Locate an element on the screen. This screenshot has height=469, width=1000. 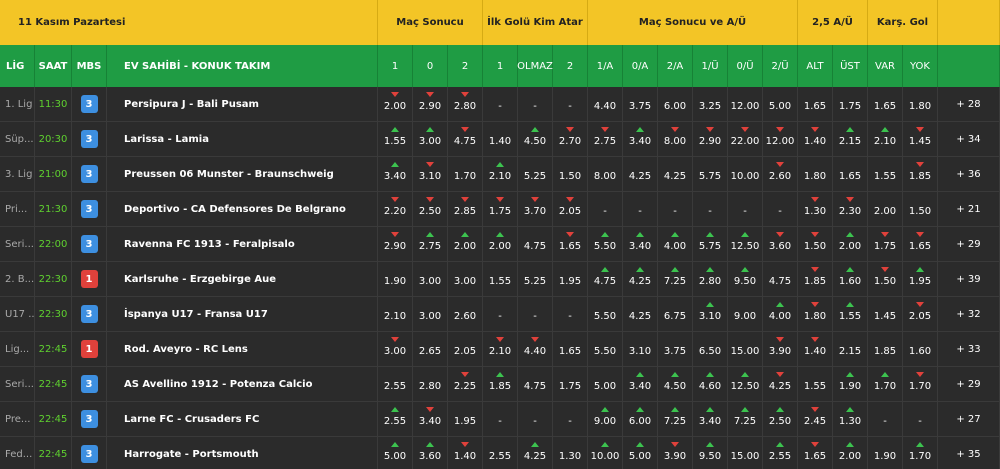
match: Ravenna FC 1913 - Feralpisalo is located at coordinates (242, 244).